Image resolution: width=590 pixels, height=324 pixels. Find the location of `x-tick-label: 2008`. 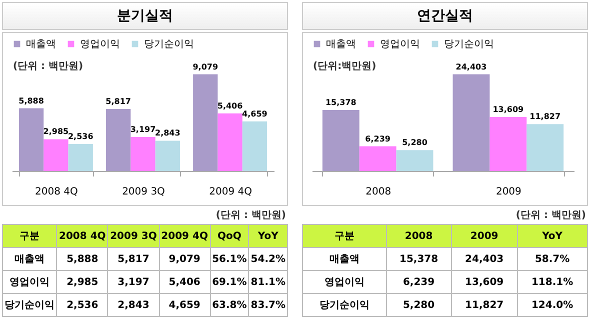

x-tick-label: 2008 is located at coordinates (379, 192).